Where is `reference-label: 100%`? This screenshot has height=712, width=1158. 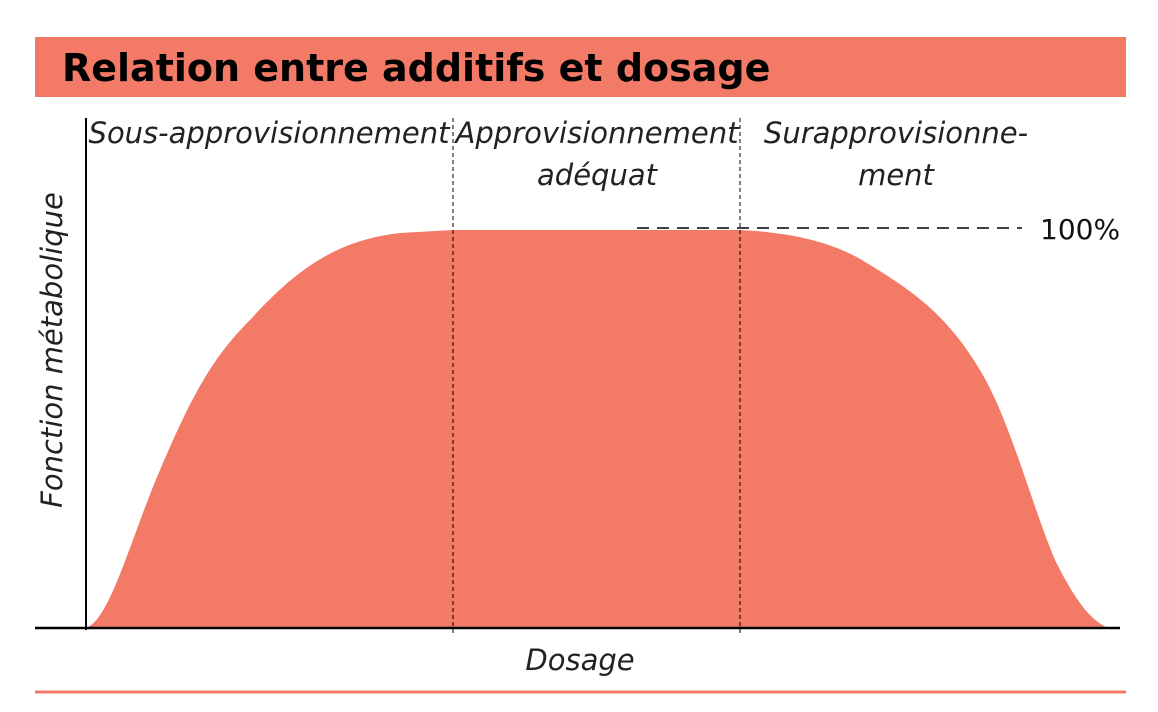
reference-label: 100% is located at coordinates (1080, 229).